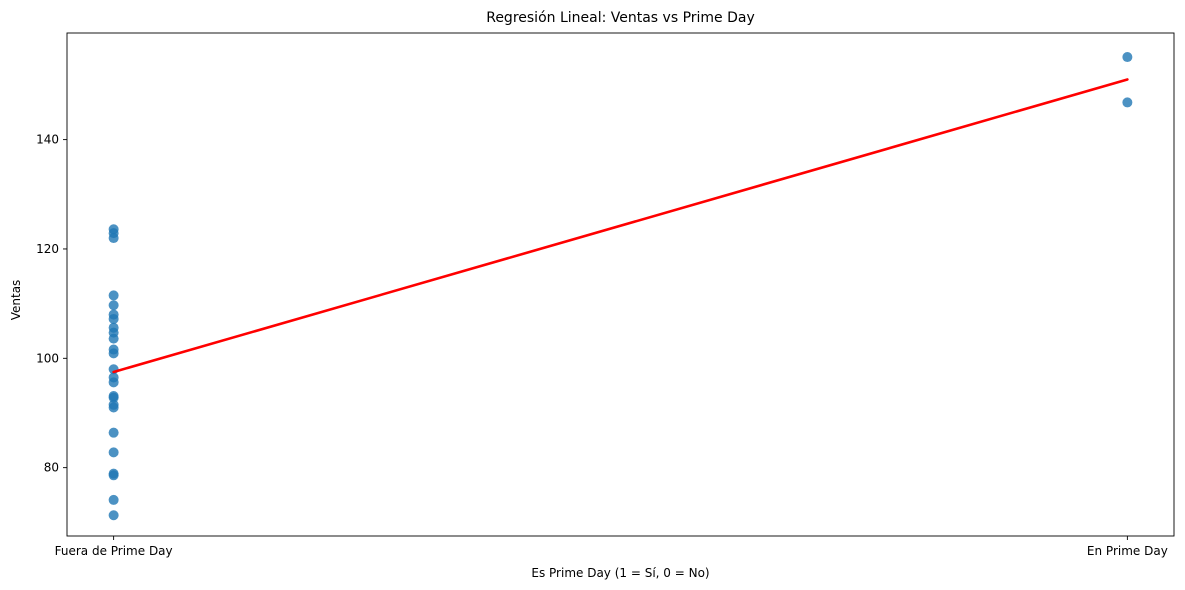 Image resolution: width=1185 pixels, height=590 pixels. What do you see at coordinates (47, 140) in the screenshot?
I see `y-tick-label: 140` at bounding box center [47, 140].